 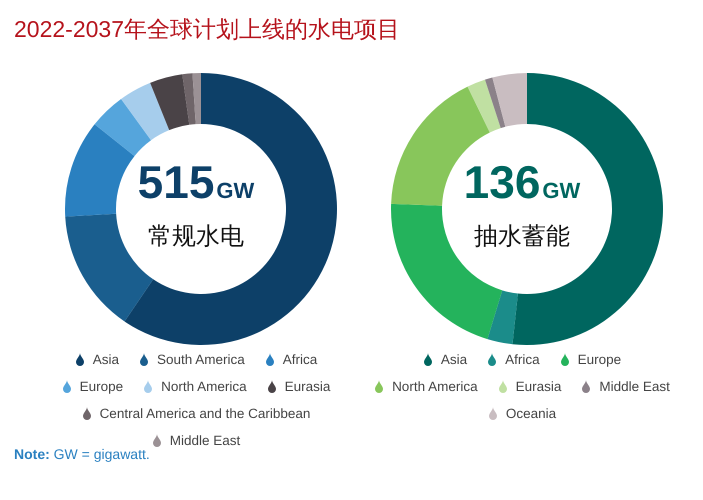 What do you see at coordinates (205, 413) in the screenshot?
I see `legend-label: Central America and the Caribbean` at bounding box center [205, 413].